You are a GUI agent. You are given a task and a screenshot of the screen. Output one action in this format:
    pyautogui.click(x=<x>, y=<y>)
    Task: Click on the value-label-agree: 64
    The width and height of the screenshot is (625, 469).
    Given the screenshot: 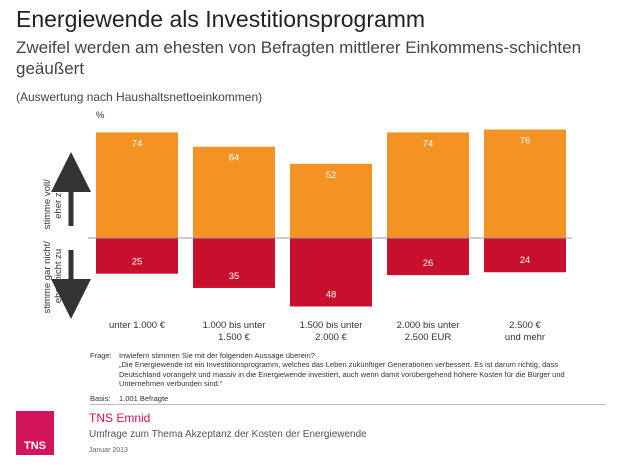 What is the action you would take?
    pyautogui.click(x=234, y=158)
    